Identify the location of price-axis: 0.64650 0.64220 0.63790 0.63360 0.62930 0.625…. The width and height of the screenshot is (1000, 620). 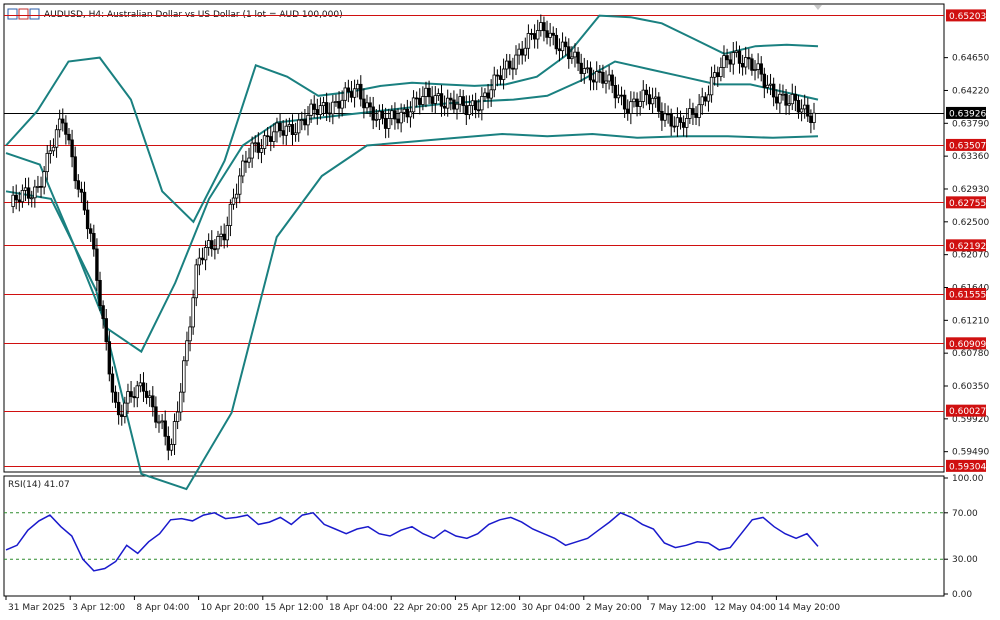
(966, 240).